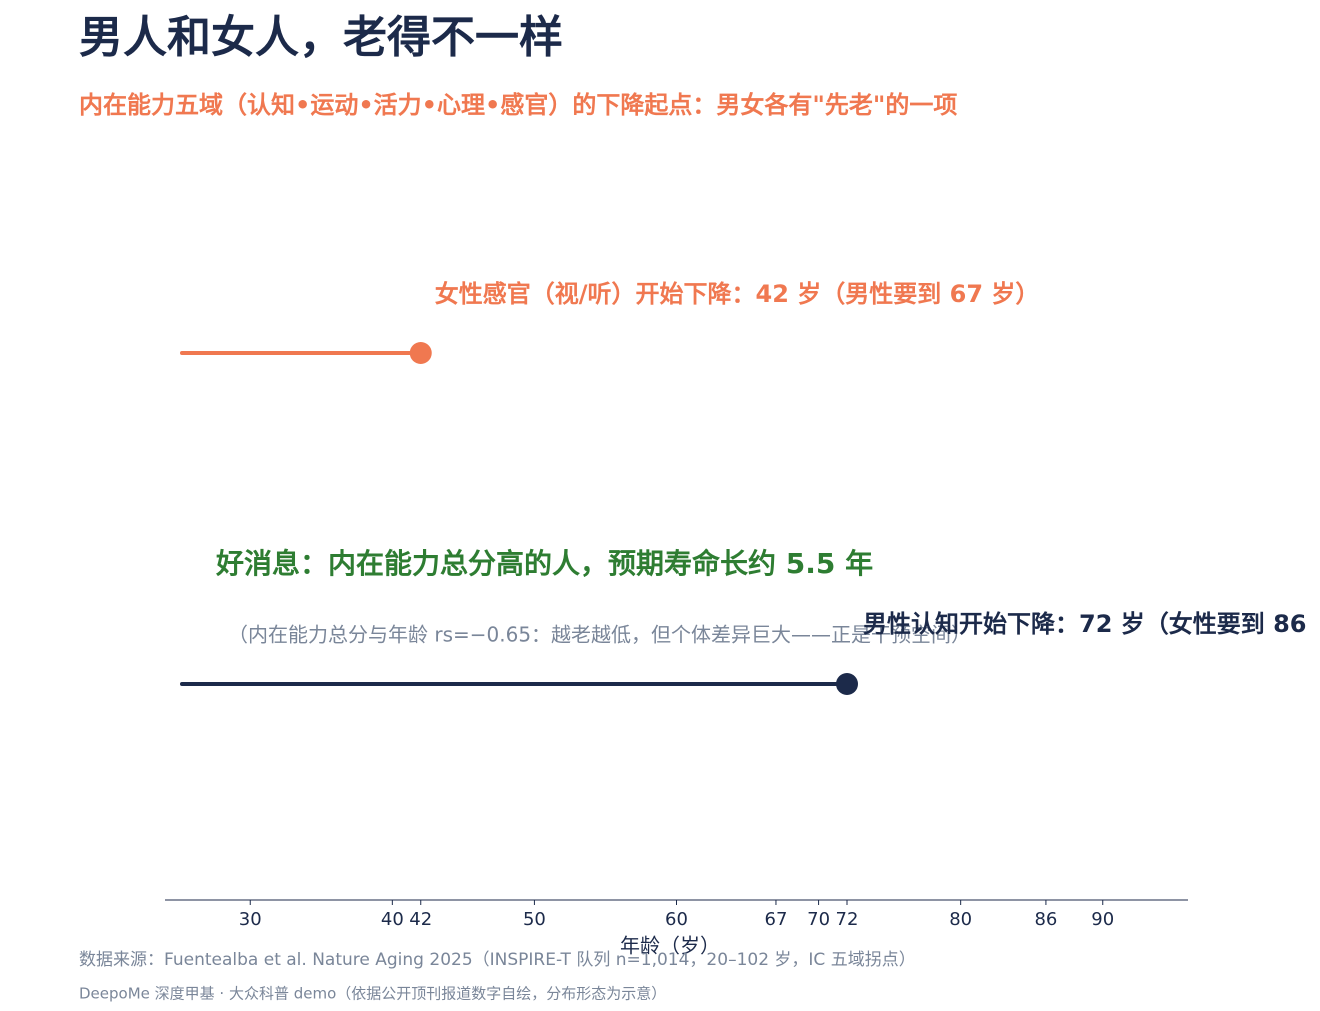 The height and width of the screenshot is (1011, 1320). I want to click on headline: 好消息：内在能力总分高的人，预期寿命长约 5.5 年, so click(544, 563).